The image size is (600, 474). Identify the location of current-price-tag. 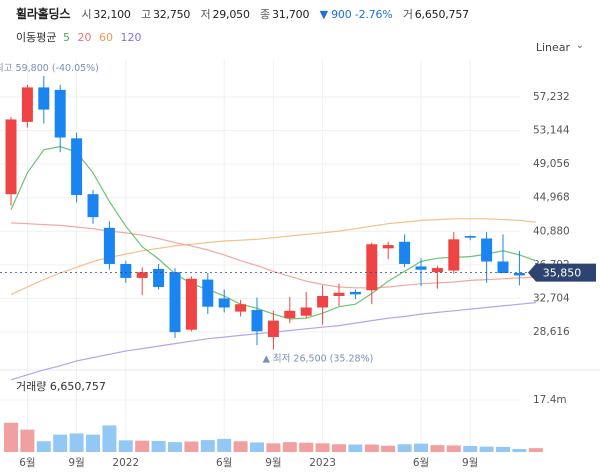
(562, 272).